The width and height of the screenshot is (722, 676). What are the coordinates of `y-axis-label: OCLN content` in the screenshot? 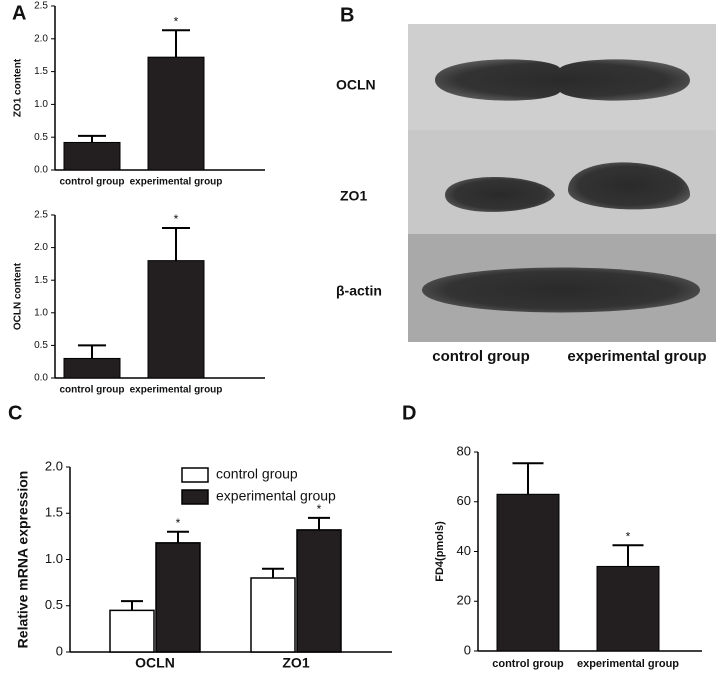 It's located at (18, 296).